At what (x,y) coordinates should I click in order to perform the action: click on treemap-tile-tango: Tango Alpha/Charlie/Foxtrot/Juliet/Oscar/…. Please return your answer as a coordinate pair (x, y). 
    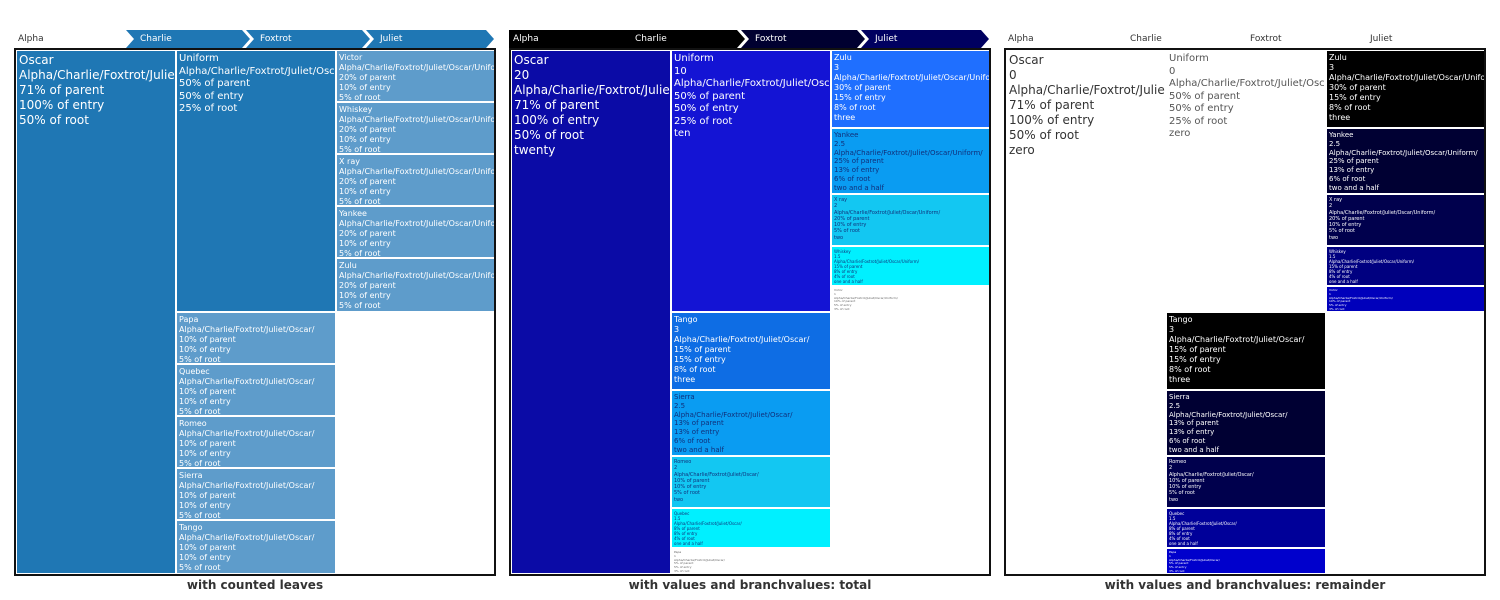
    Looking at the image, I should click on (256, 547).